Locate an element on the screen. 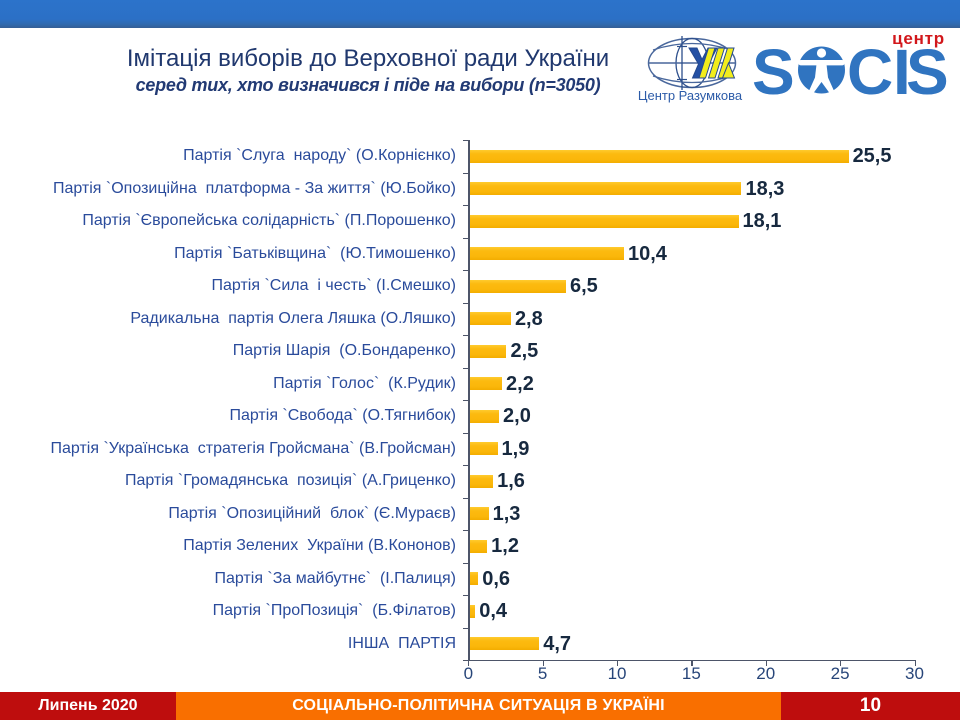 This screenshot has width=960, height=720. footer-date: Липень 2020 is located at coordinates (88, 706).